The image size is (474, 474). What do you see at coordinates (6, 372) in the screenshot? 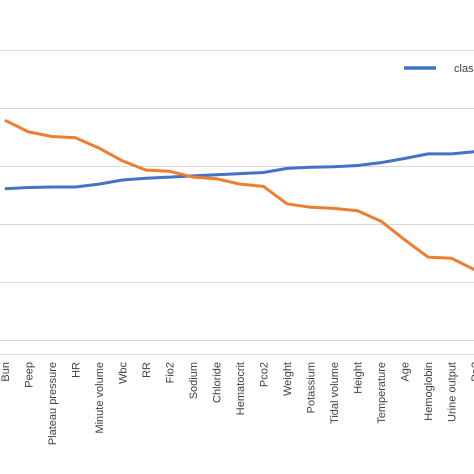
I see `x-tick-label: Bun` at bounding box center [6, 372].